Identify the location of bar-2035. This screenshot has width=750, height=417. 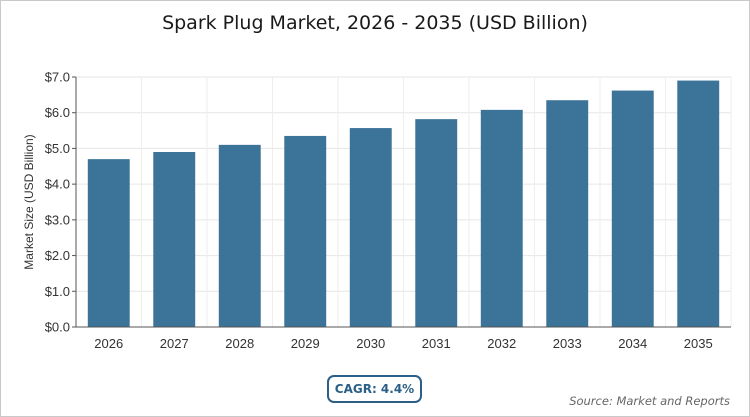
(698, 203).